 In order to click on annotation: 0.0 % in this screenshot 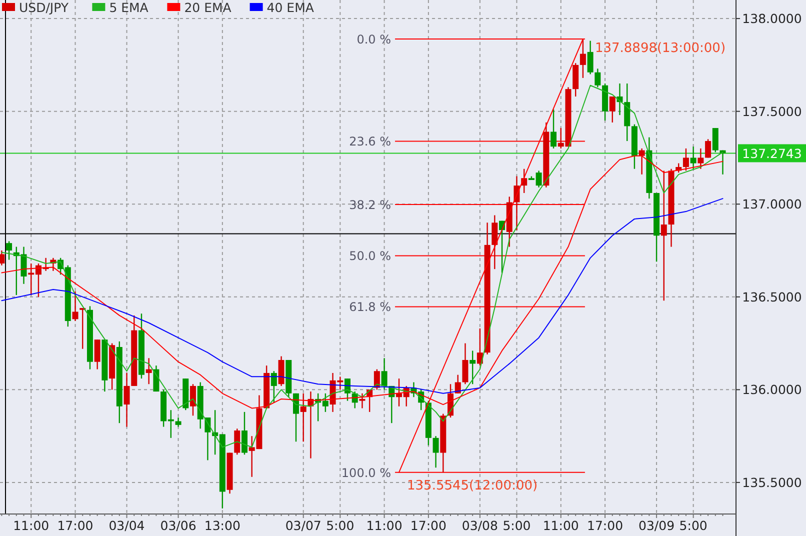, I will do `click(374, 39)`.